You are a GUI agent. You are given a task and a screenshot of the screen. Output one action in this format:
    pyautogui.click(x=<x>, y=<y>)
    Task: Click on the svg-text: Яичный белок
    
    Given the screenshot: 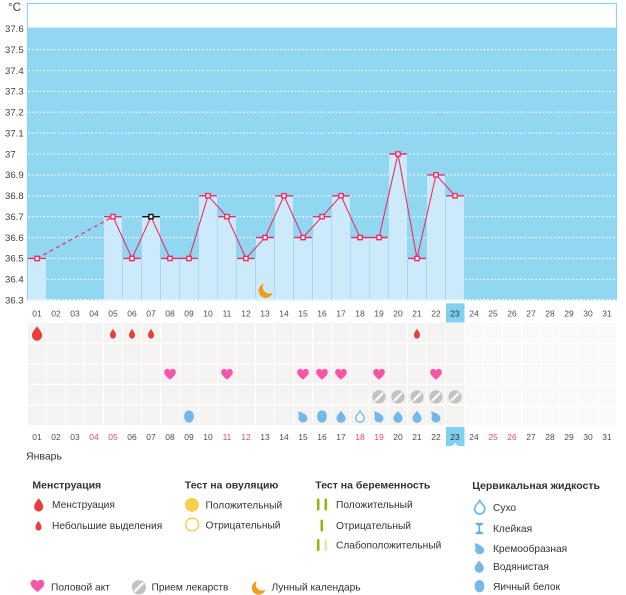 What is the action you would take?
    pyautogui.click(x=527, y=587)
    